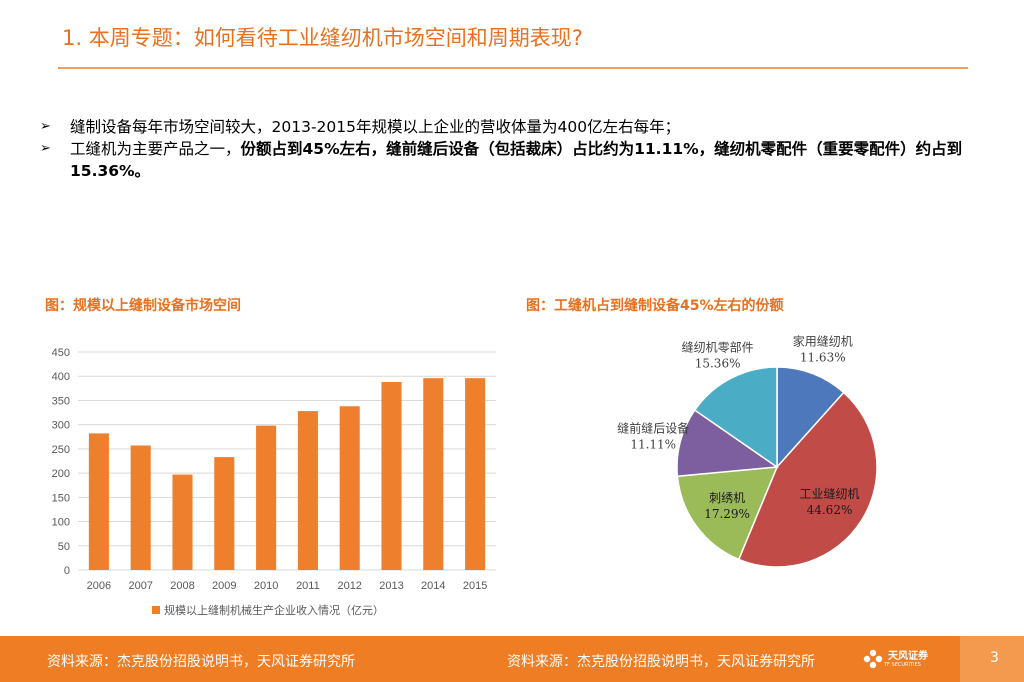 The width and height of the screenshot is (1024, 682). Describe the element at coordinates (61, 498) in the screenshot. I see `y-tick-label: 150` at that location.